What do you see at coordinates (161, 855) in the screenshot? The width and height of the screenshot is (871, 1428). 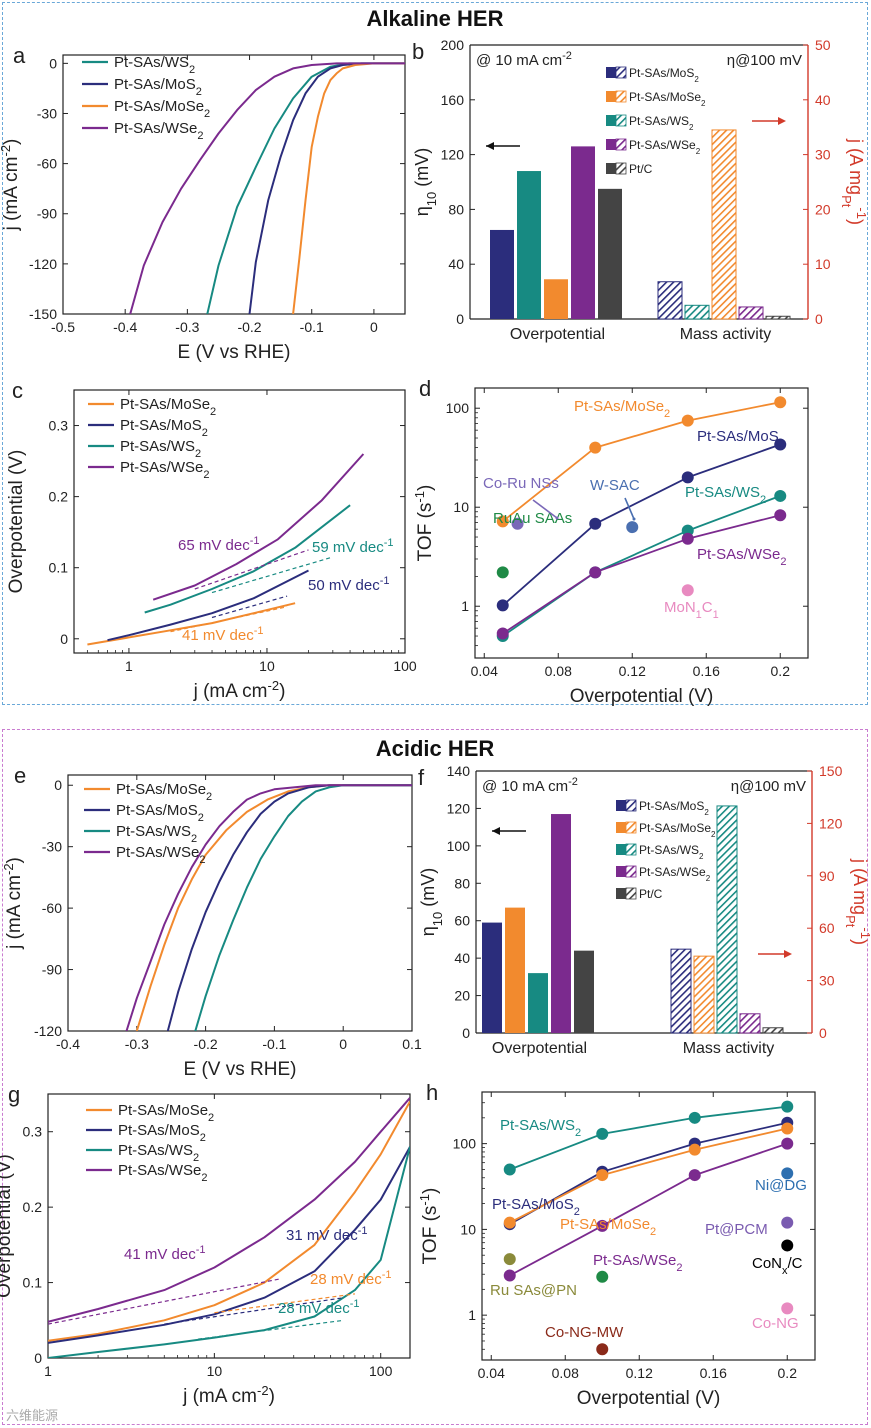 I see `legend-label: Pt-SAs/WSe2` at bounding box center [161, 855].